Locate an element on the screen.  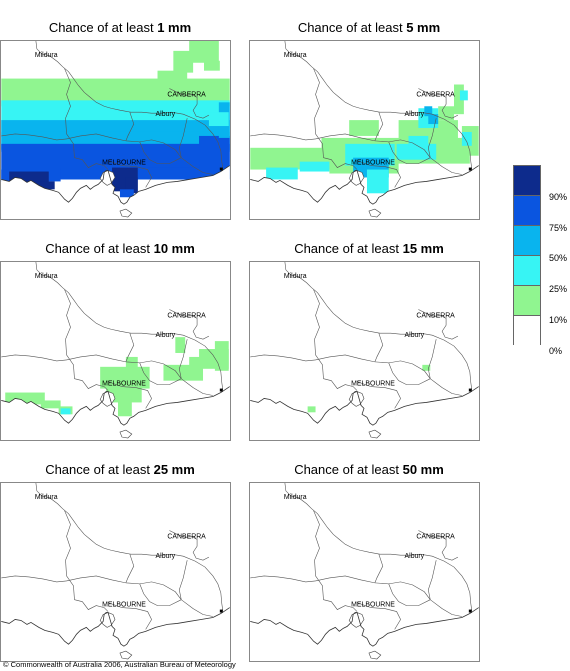
title-amount: 5 mm is located at coordinates (423, 27).